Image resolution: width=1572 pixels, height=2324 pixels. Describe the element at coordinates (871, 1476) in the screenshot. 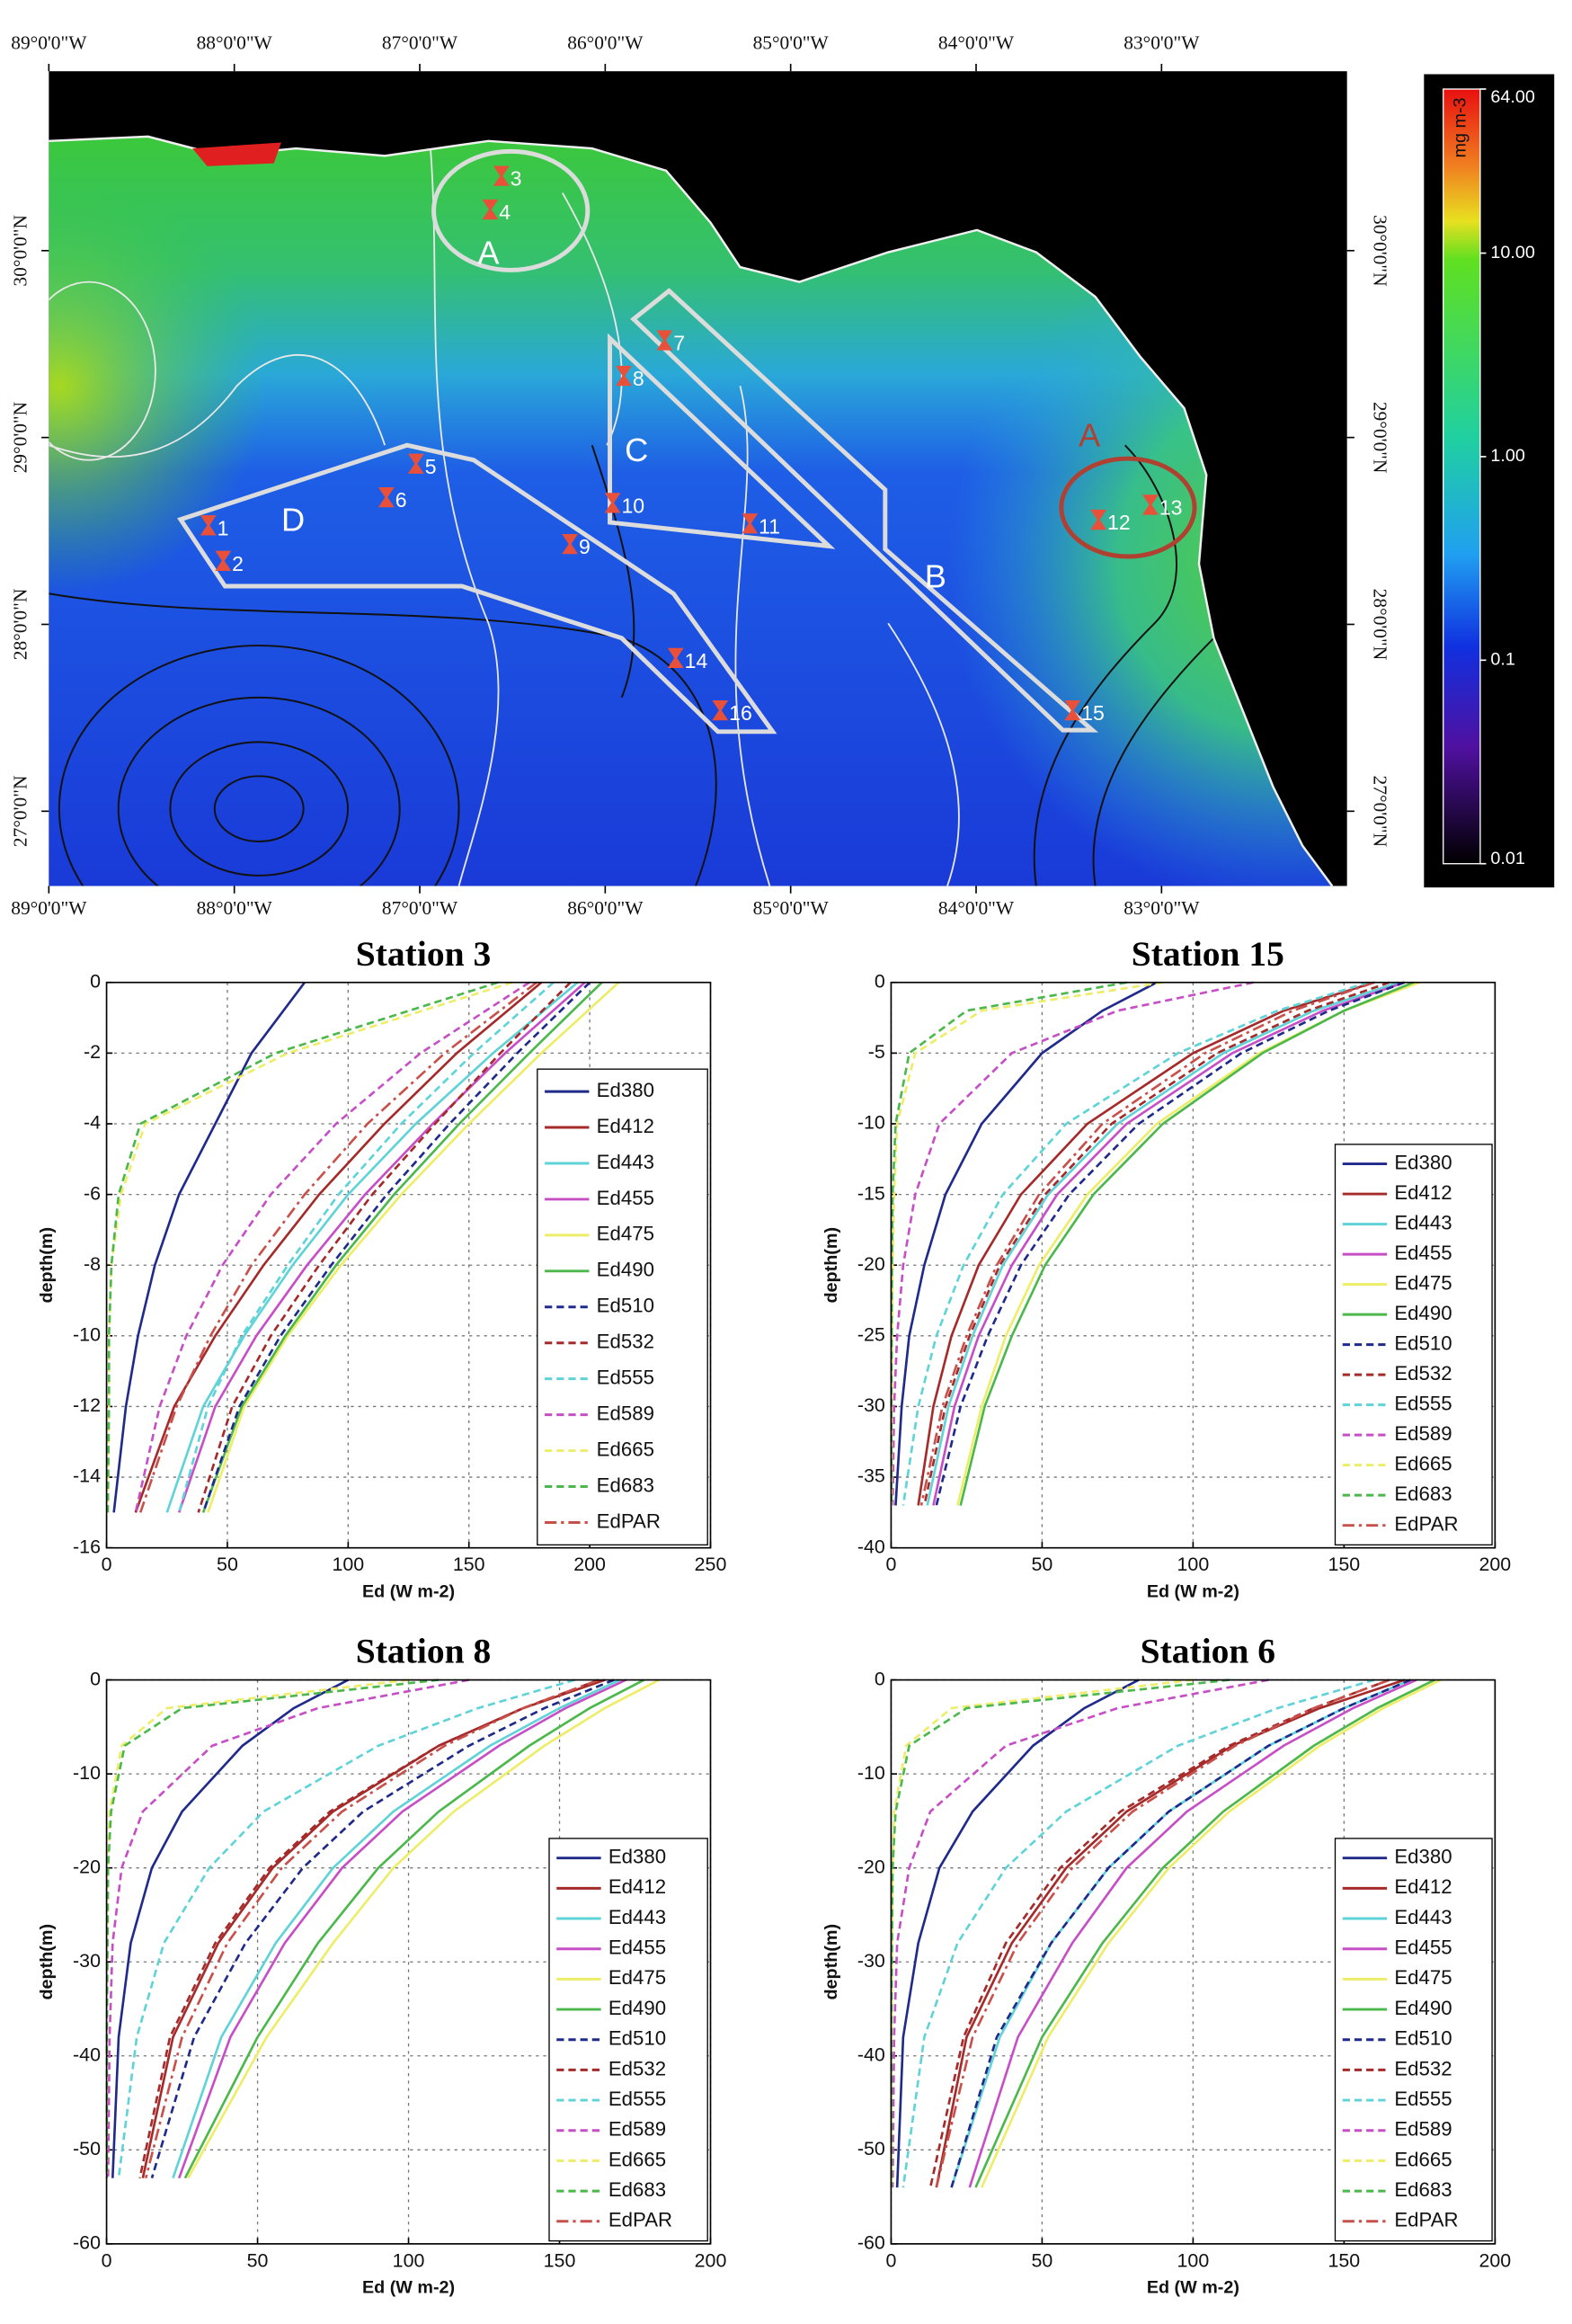

I see `y-tick-label: -35` at that location.